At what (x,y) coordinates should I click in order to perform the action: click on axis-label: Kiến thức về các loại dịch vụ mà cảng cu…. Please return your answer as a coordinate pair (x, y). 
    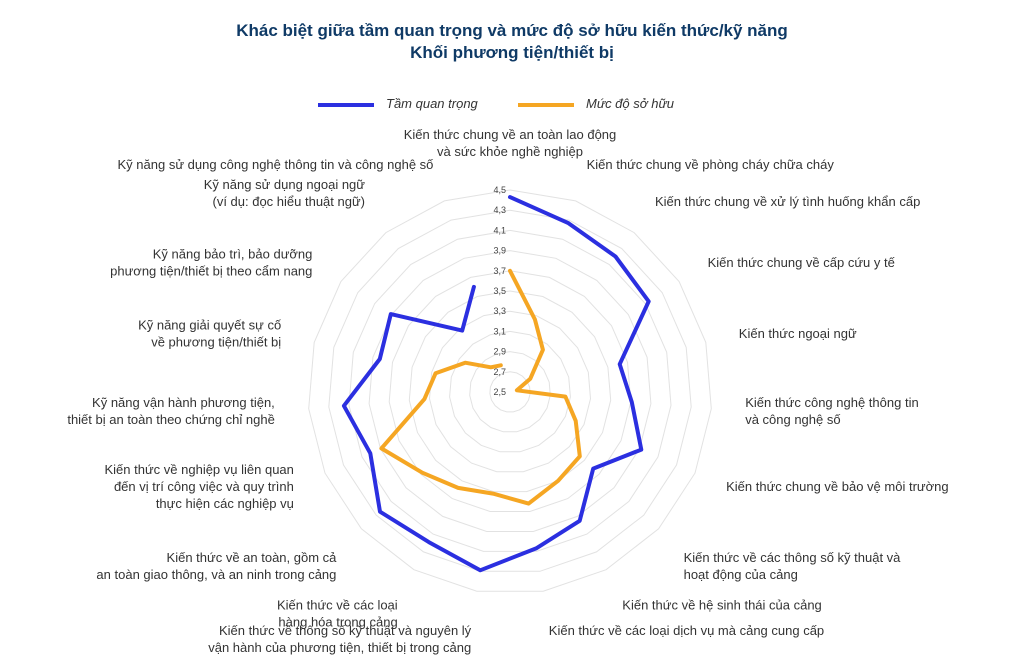
    Looking at the image, I should click on (686, 630).